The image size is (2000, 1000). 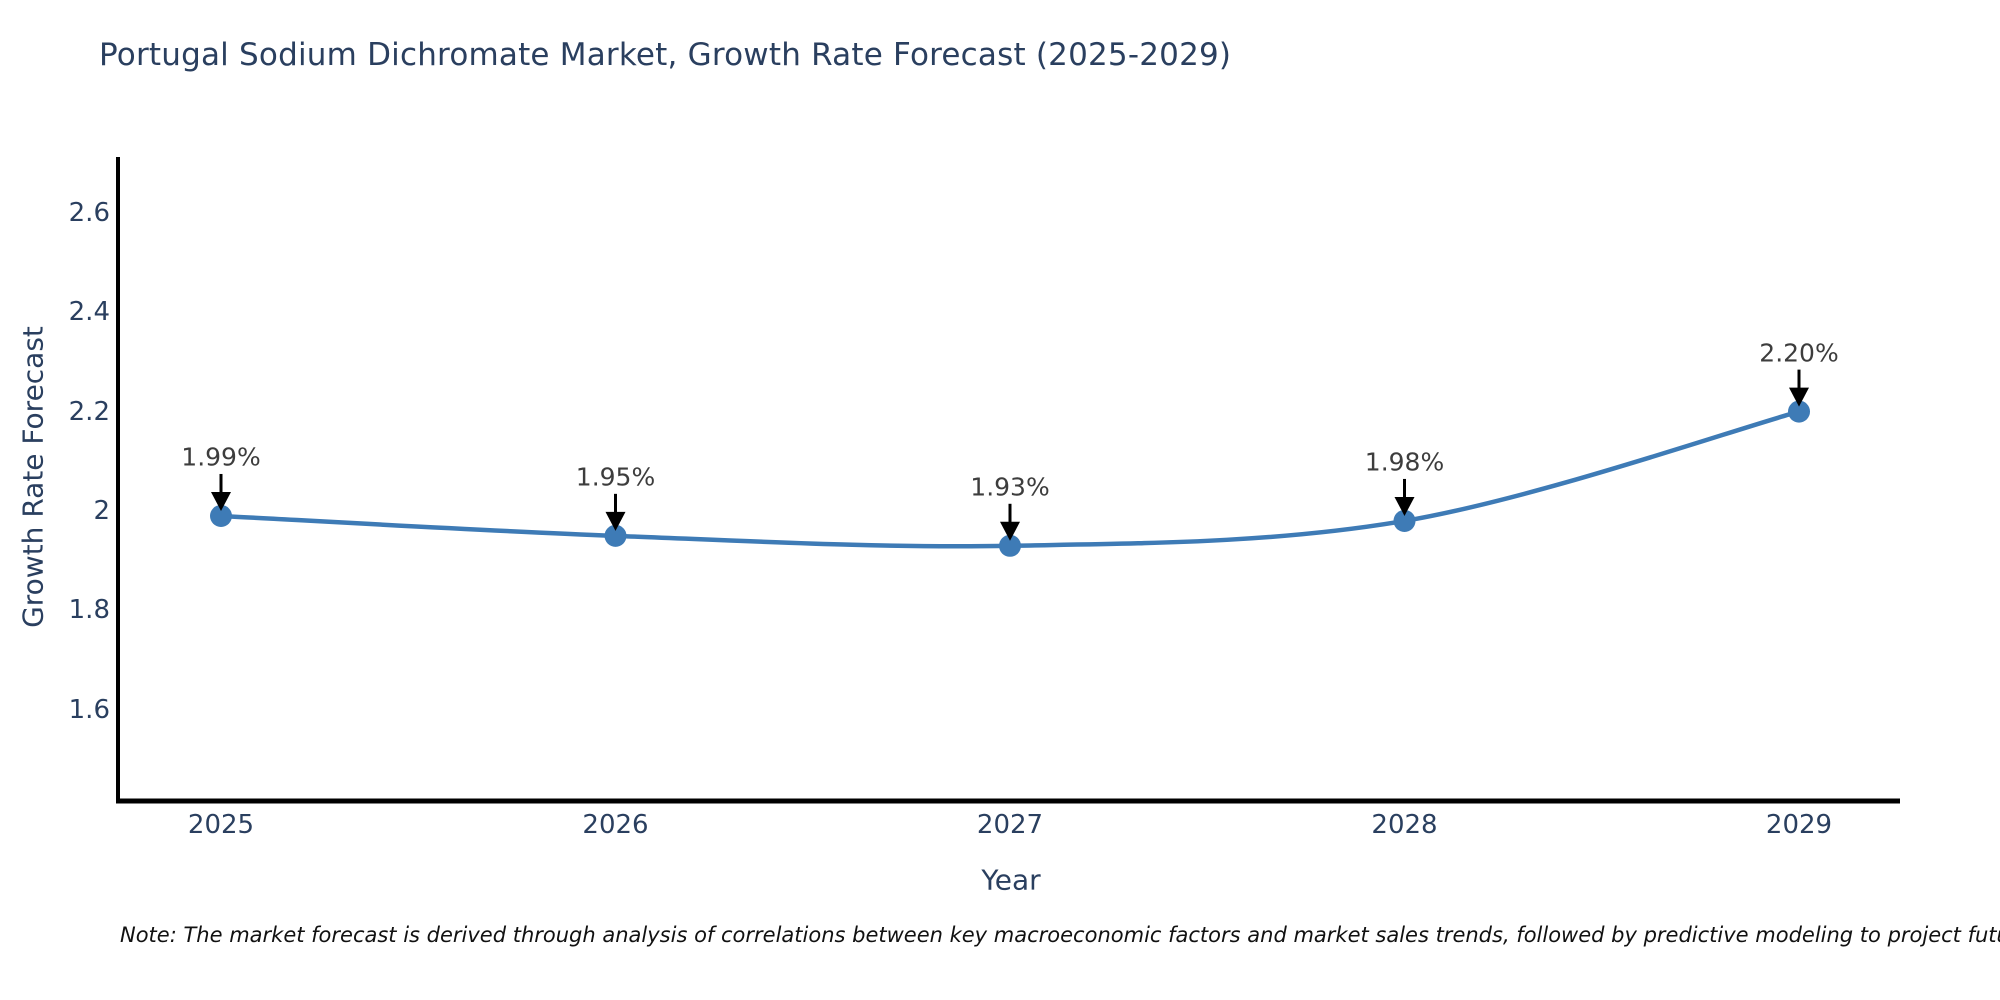 What do you see at coordinates (89, 610) in the screenshot?
I see `y-tick-label: 1.8` at bounding box center [89, 610].